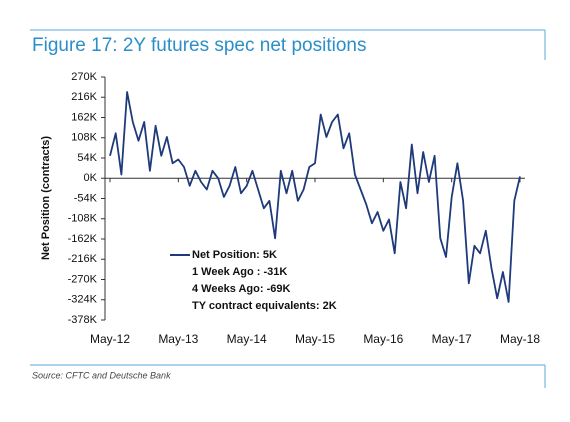 This screenshot has height=422, width=570. Describe the element at coordinates (520, 339) in the screenshot. I see `x-tick-label: May-18` at that location.